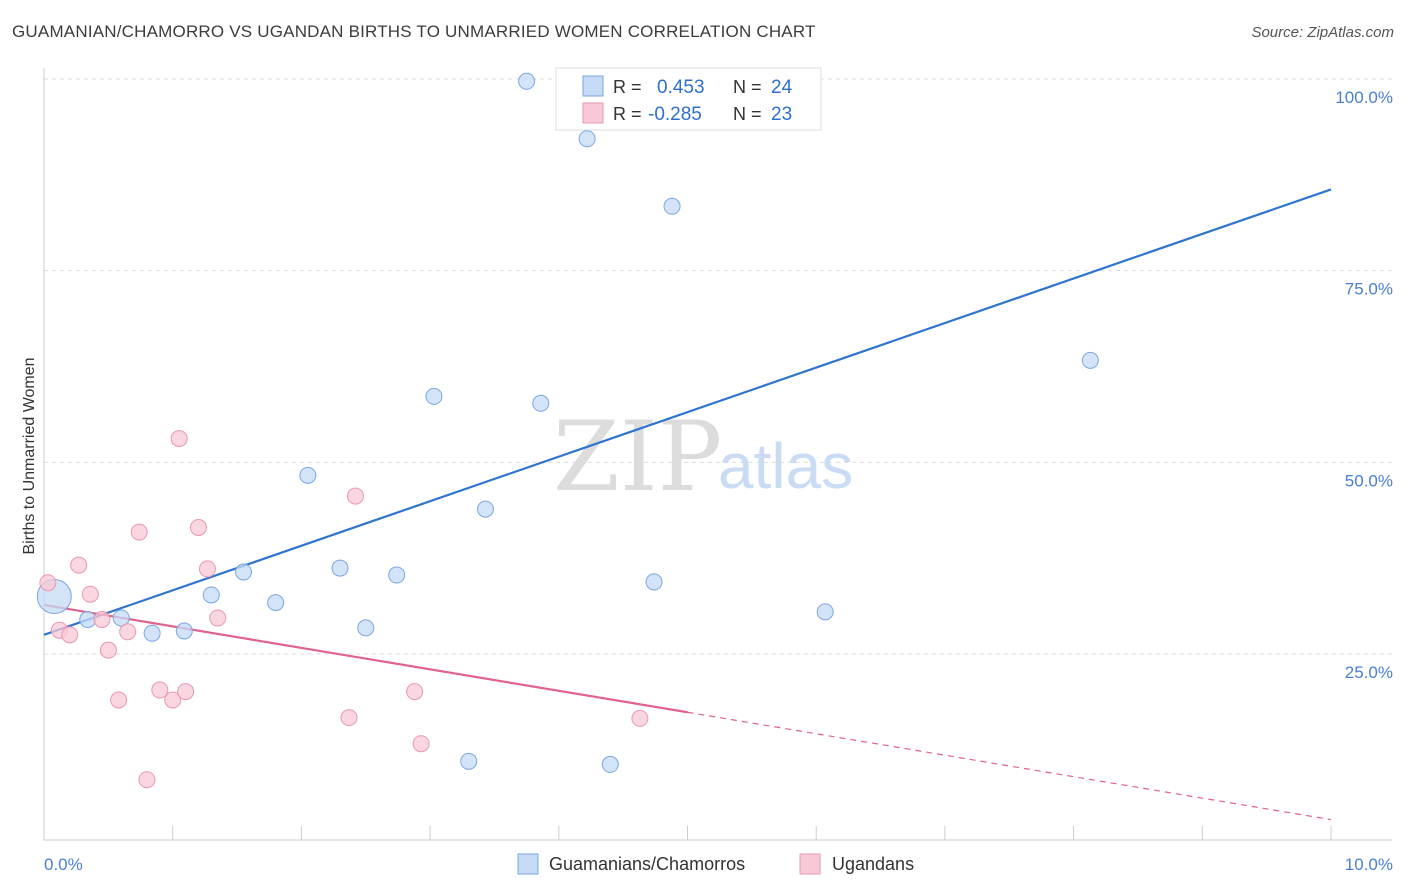 This screenshot has width=1406, height=892. Describe the element at coordinates (747, 87) in the screenshot. I see `legend-n-label-1: N =` at that location.